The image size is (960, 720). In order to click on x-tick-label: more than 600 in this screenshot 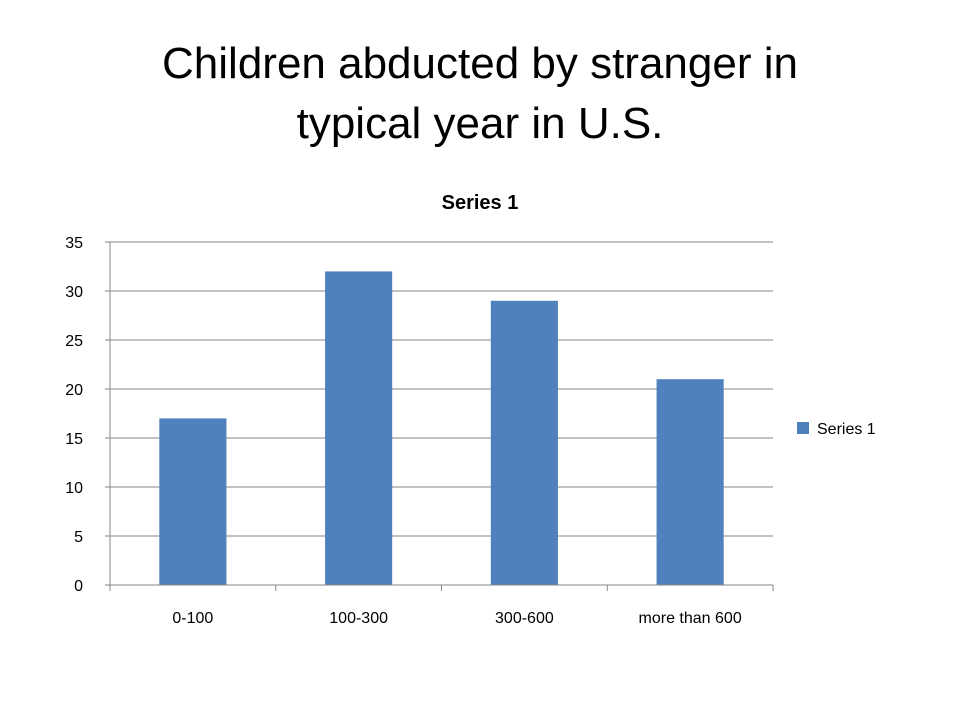, I will do `click(690, 618)`.